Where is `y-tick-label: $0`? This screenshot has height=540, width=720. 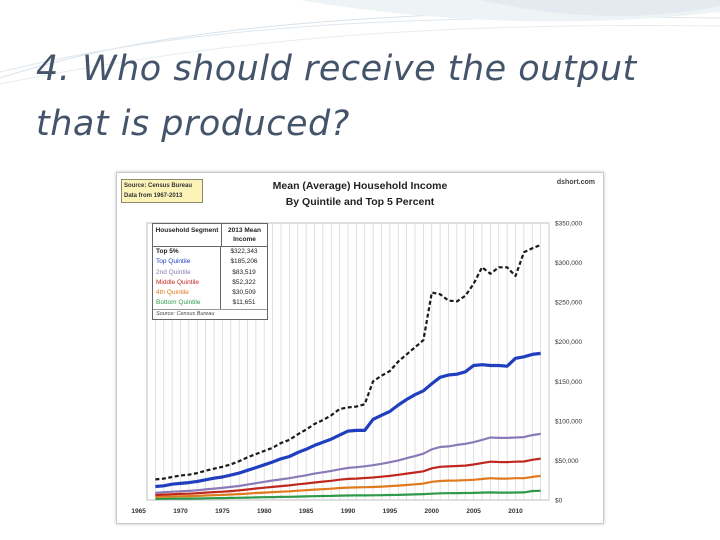
y-tick-label: $0 is located at coordinates (559, 501).